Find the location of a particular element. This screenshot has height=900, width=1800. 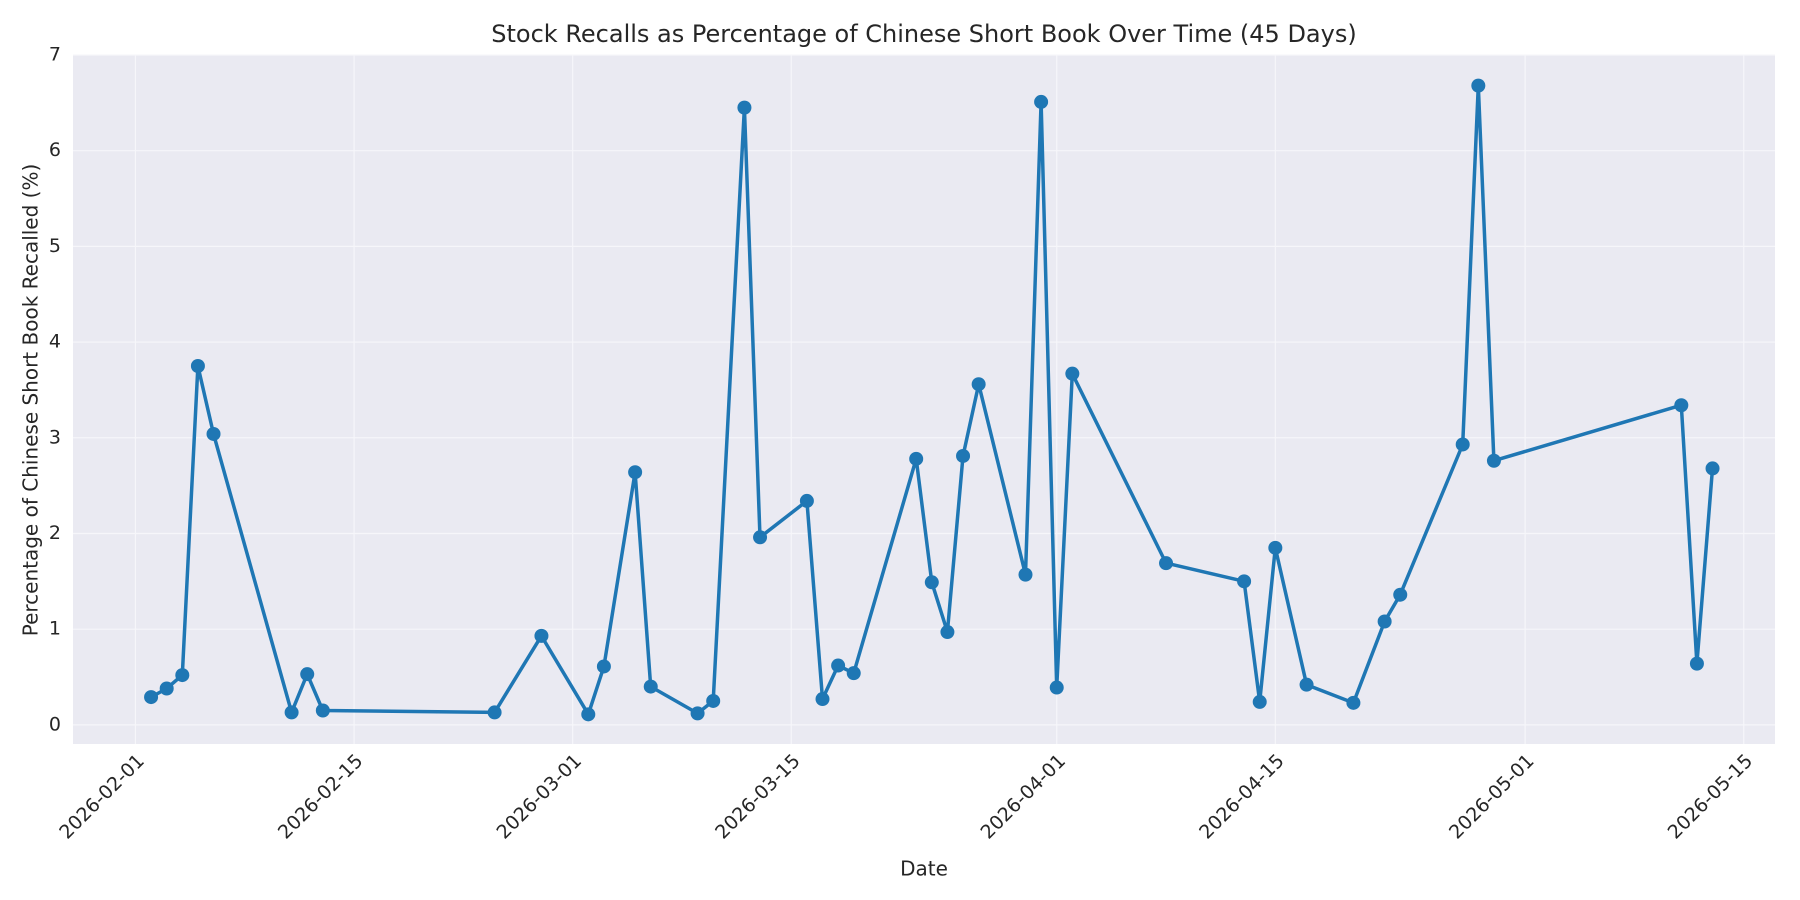

y-tick-label: 3 is located at coordinates (55, 437).